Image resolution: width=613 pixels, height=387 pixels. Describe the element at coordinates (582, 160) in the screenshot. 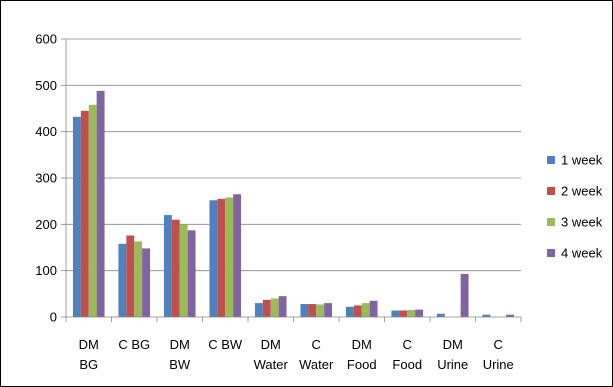

I see `legend-label: 1 week` at that location.